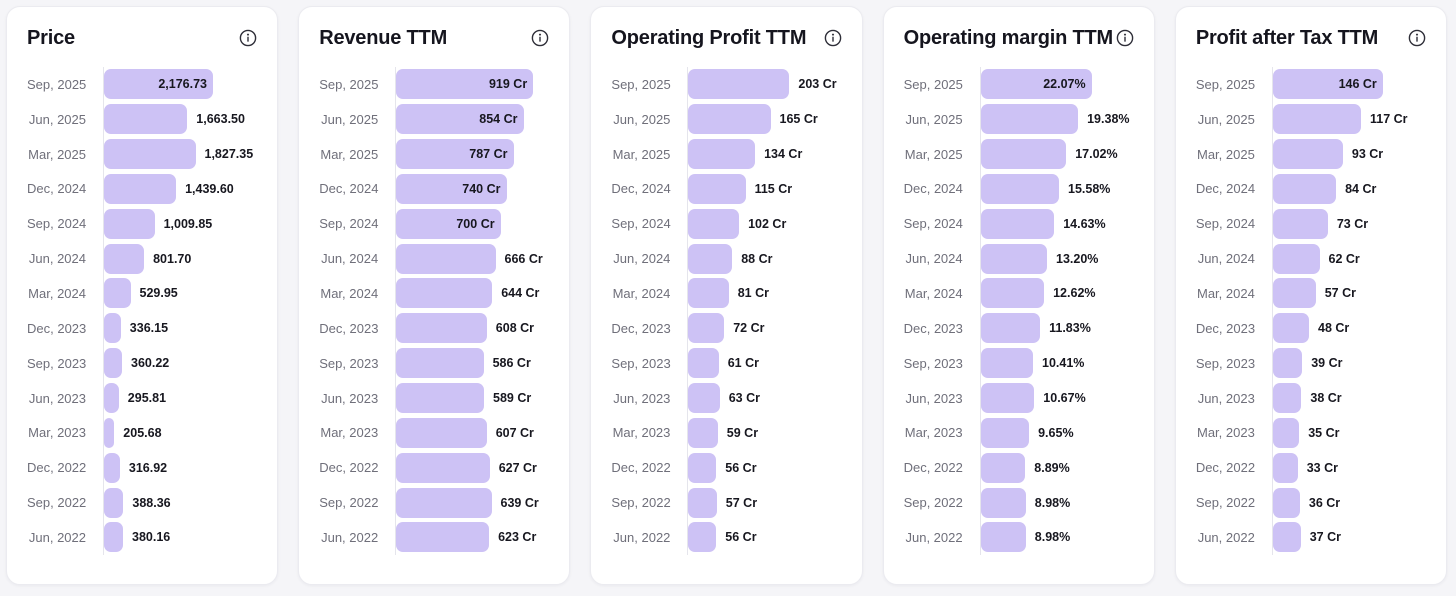 Image resolution: width=1456 pixels, height=596 pixels. I want to click on card-header: Price, so click(142, 38).